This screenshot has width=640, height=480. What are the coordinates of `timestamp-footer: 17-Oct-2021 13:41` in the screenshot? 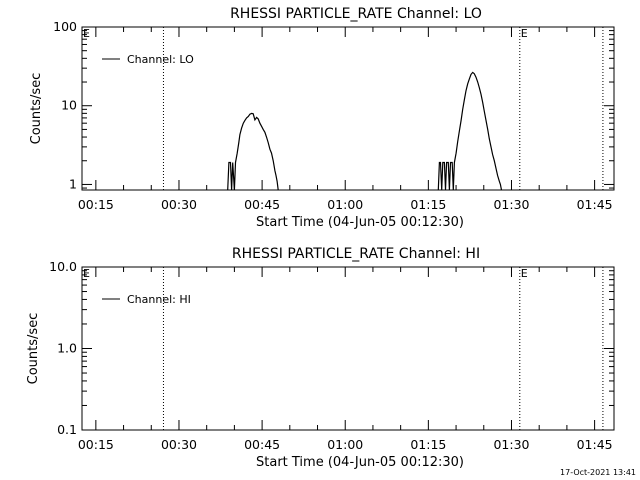 It's located at (598, 472).